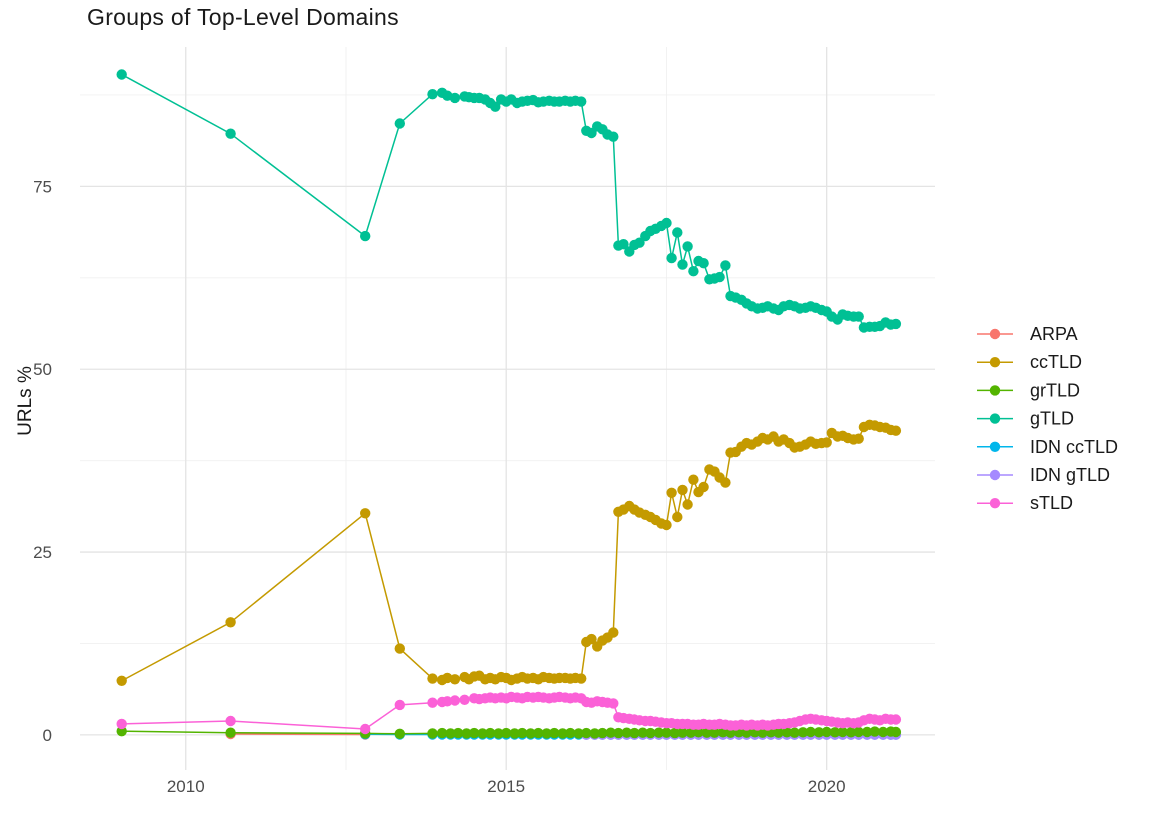 The image size is (1164, 827). I want to click on legend-item-grtld: grTLD, so click(1028, 390).